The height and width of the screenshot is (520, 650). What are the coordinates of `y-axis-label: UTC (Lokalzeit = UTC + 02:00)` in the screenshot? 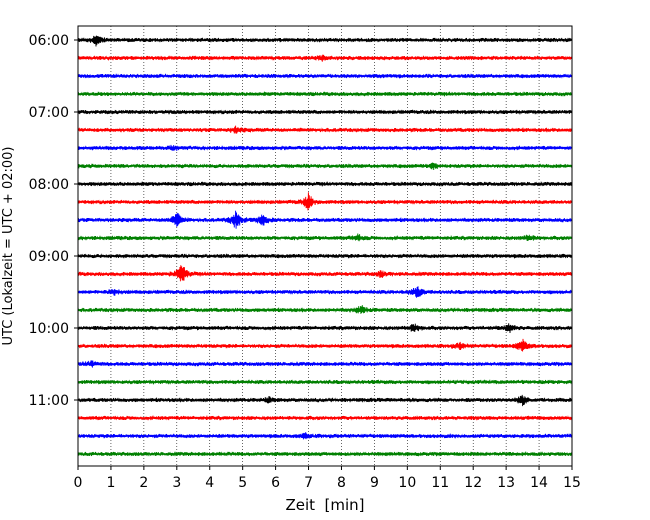 It's located at (8, 246).